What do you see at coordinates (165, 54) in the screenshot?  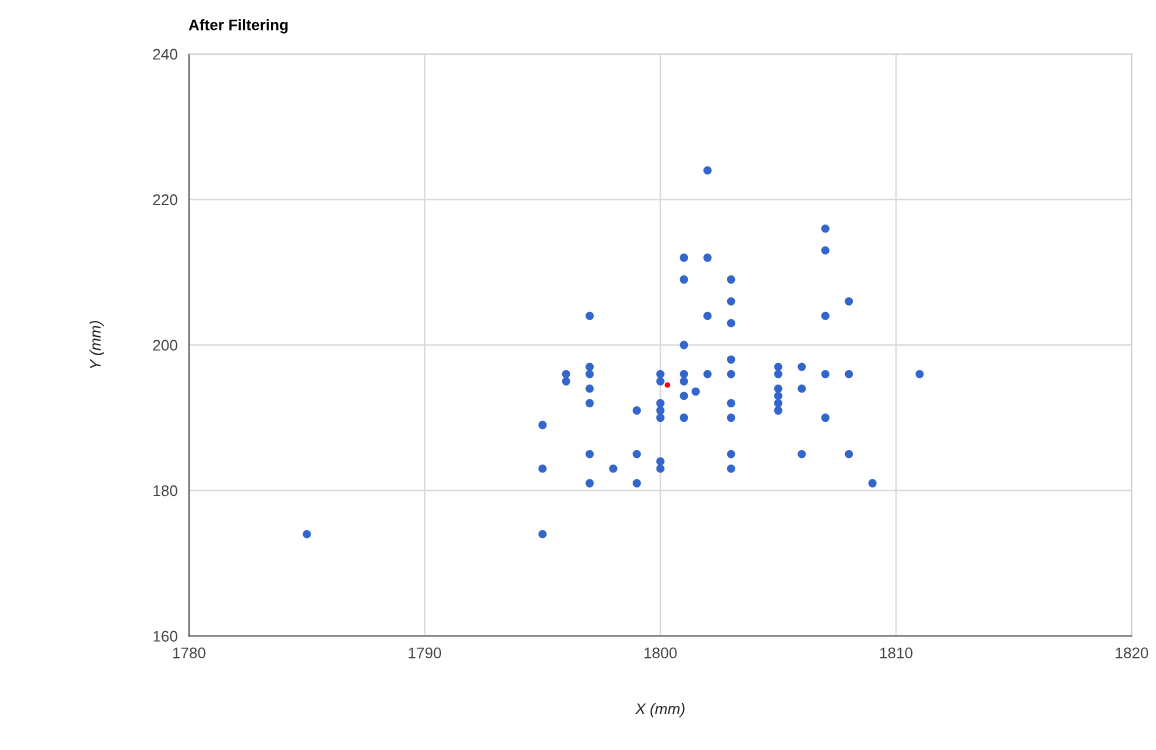 I see `y-tick-label: 240` at bounding box center [165, 54].